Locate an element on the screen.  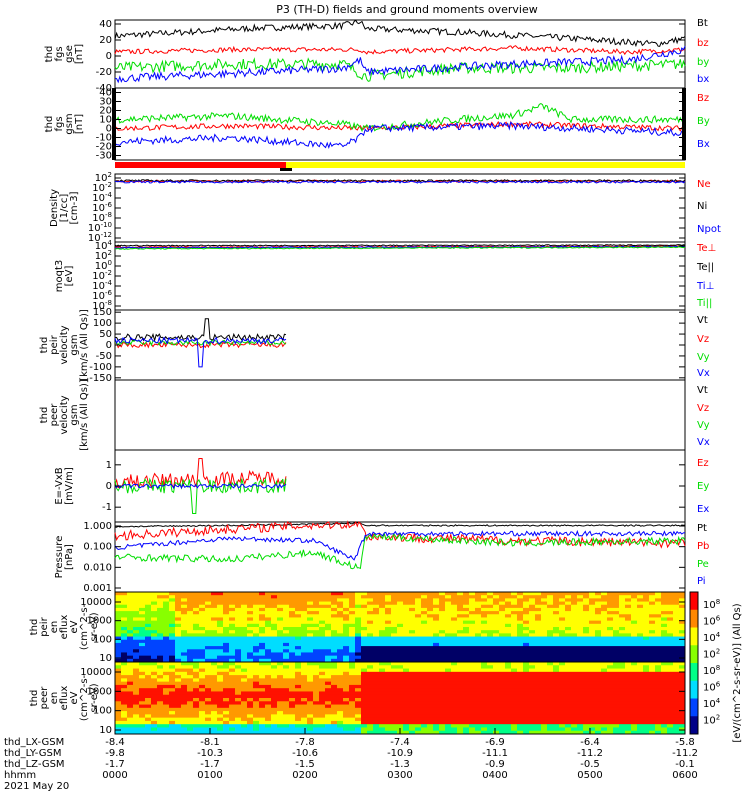
ylabel-line: sr-eV) is located at coordinates (94, 626).